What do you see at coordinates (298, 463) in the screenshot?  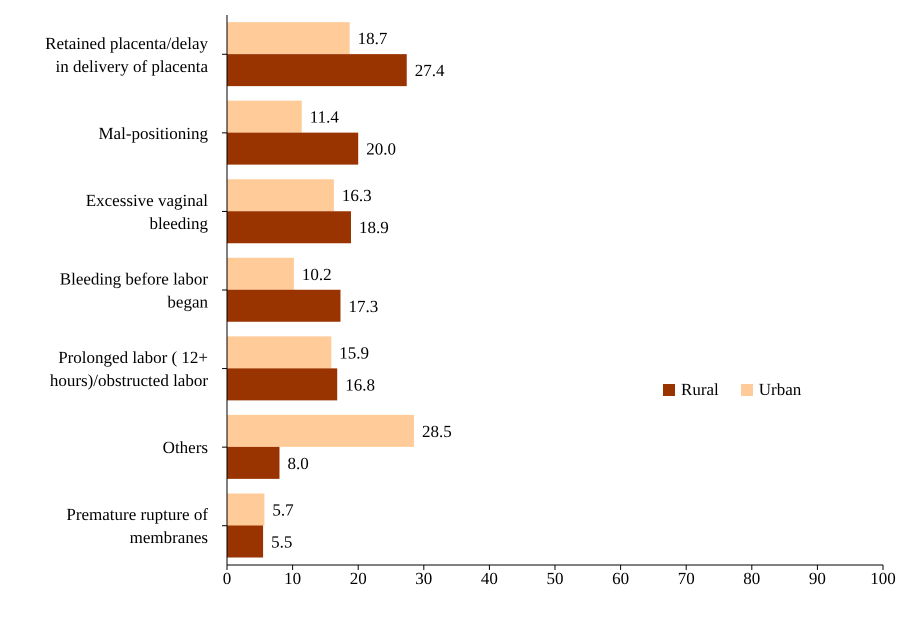 I see `data-label: 8.0` at bounding box center [298, 463].